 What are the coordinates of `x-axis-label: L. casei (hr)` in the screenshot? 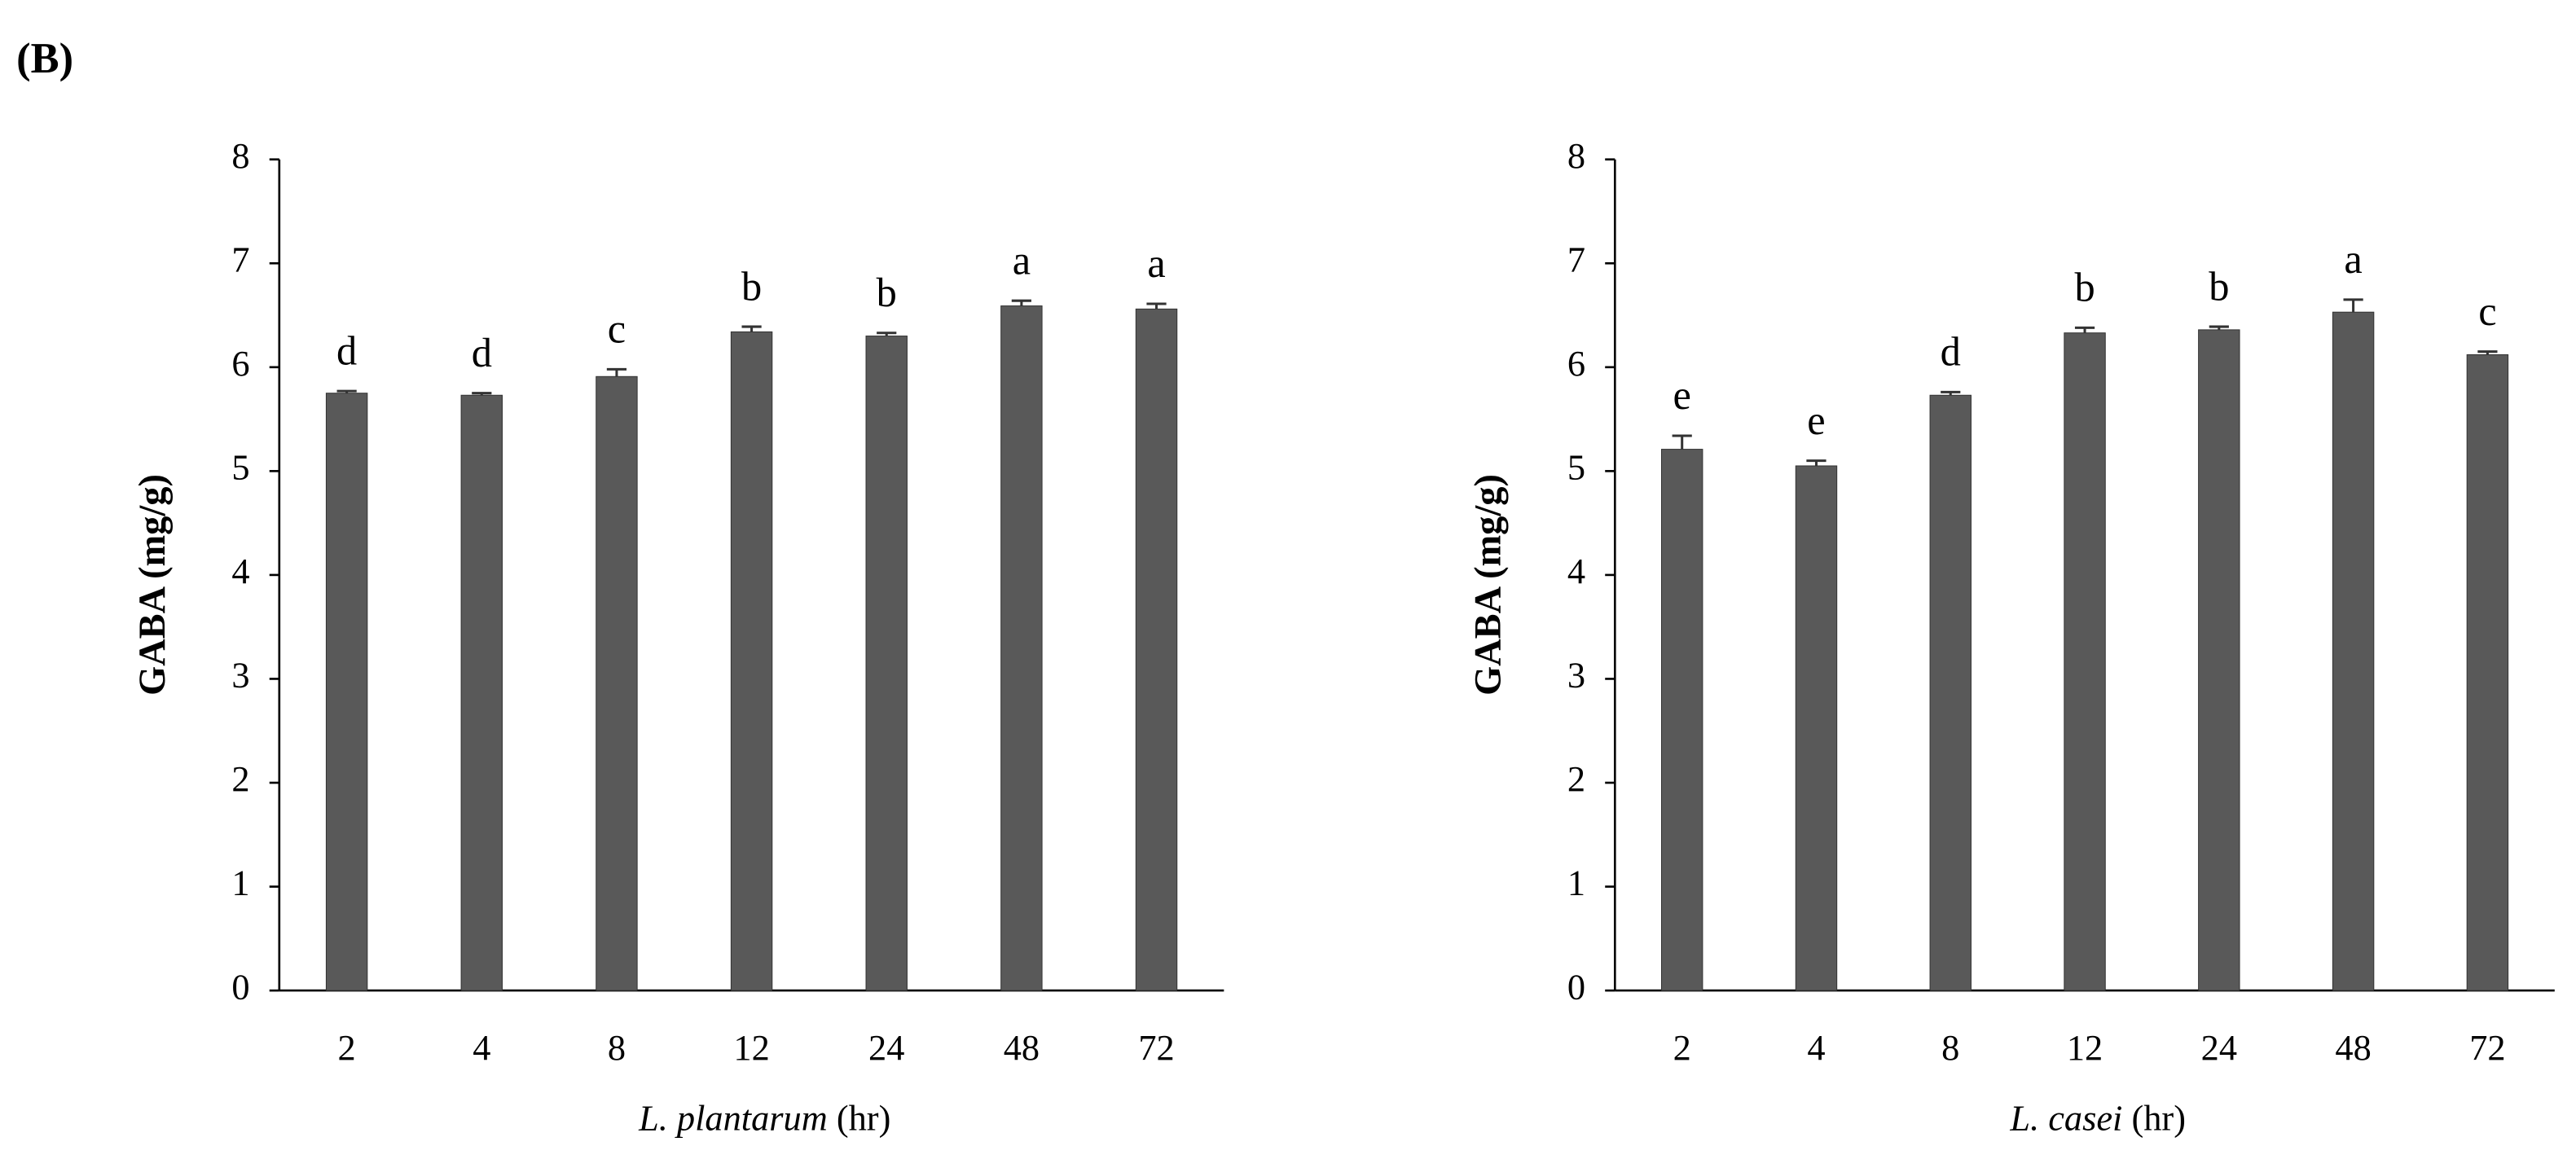 It's located at (2097, 1118).